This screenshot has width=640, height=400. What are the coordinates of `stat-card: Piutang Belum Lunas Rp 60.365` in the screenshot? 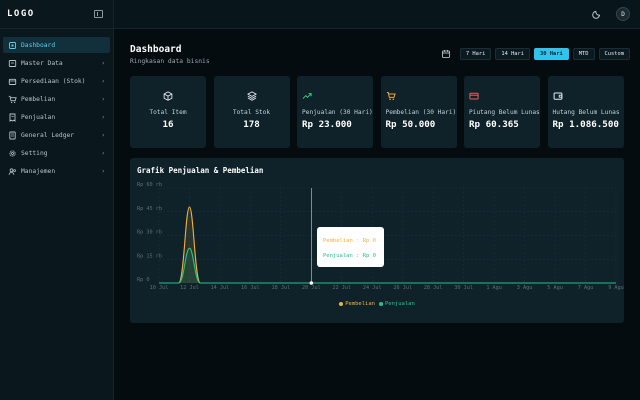 It's located at (502, 112).